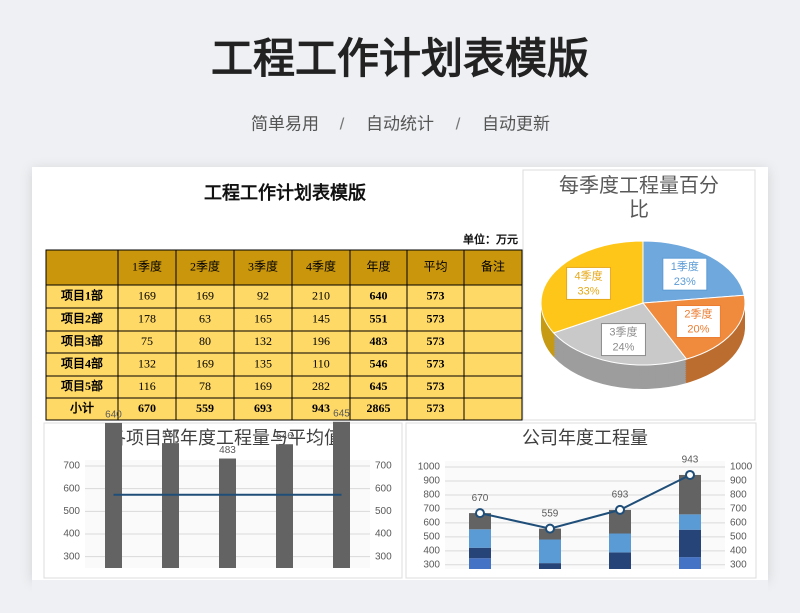 The height and width of the screenshot is (613, 800). I want to click on y2-tick-label: 1000, so click(741, 467).